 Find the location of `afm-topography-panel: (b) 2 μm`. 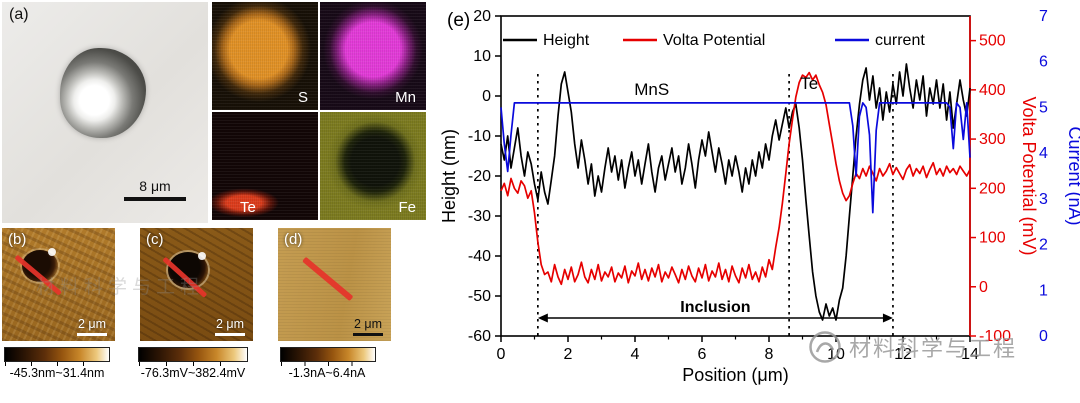

afm-topography-panel: (b) 2 μm is located at coordinates (58, 284).